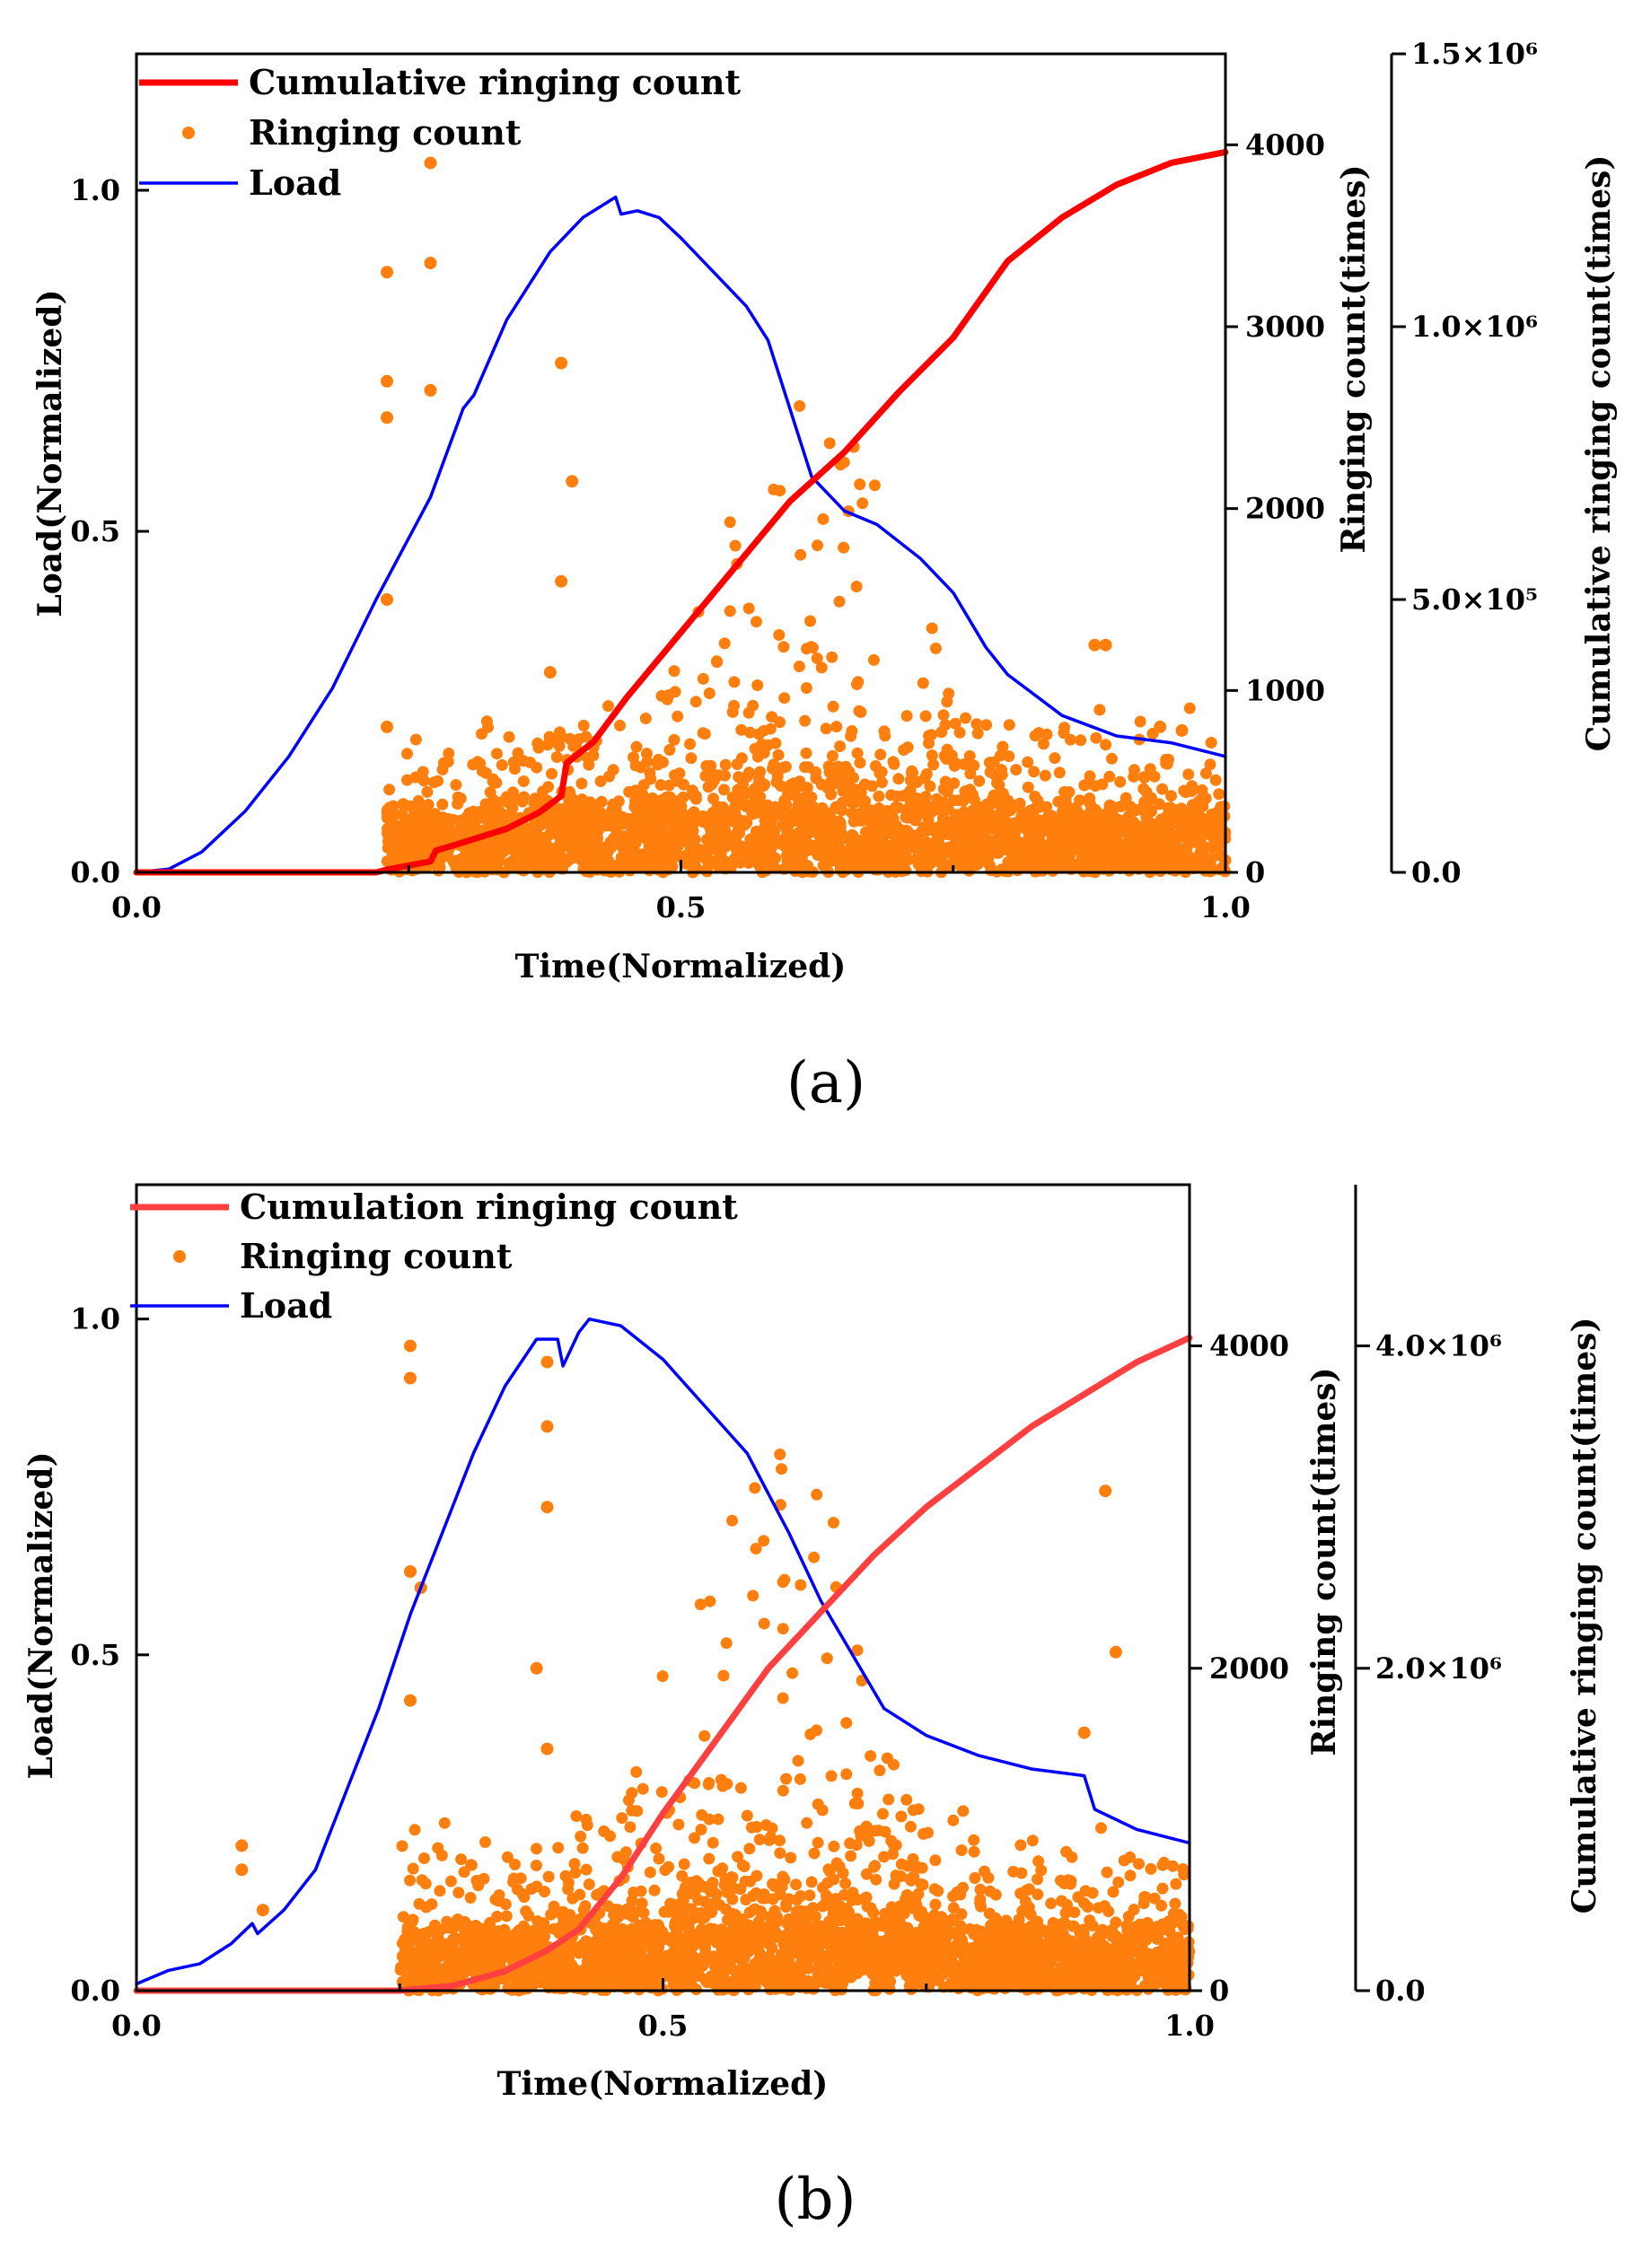 Image resolution: width=1642 pixels, height=2268 pixels. What do you see at coordinates (1095, 645) in the screenshot?
I see `ringing-count-outlier` at bounding box center [1095, 645].